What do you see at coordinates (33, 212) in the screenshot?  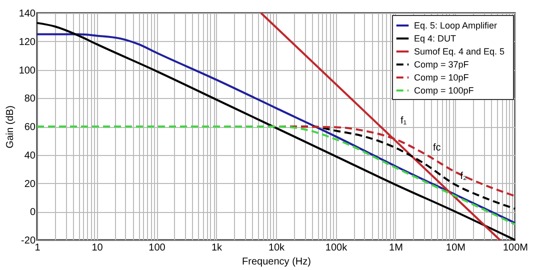 I see `y-tick-label: 0` at bounding box center [33, 212].